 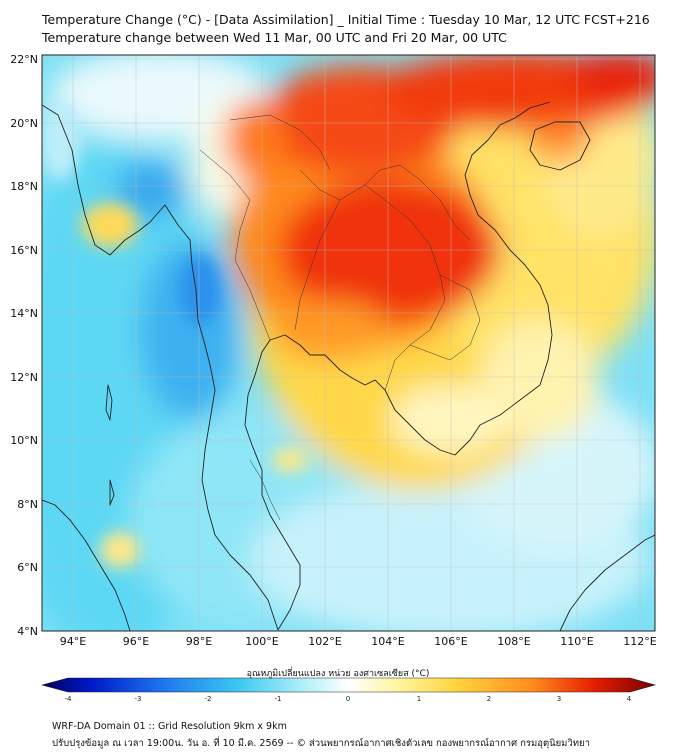 I want to click on lon-label: 110°E, so click(x=576, y=641).